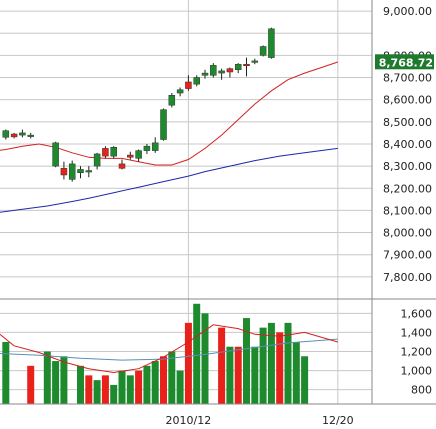 The height and width of the screenshot is (429, 436). I want to click on price-tick-label: 7,900.00, so click(407, 255).